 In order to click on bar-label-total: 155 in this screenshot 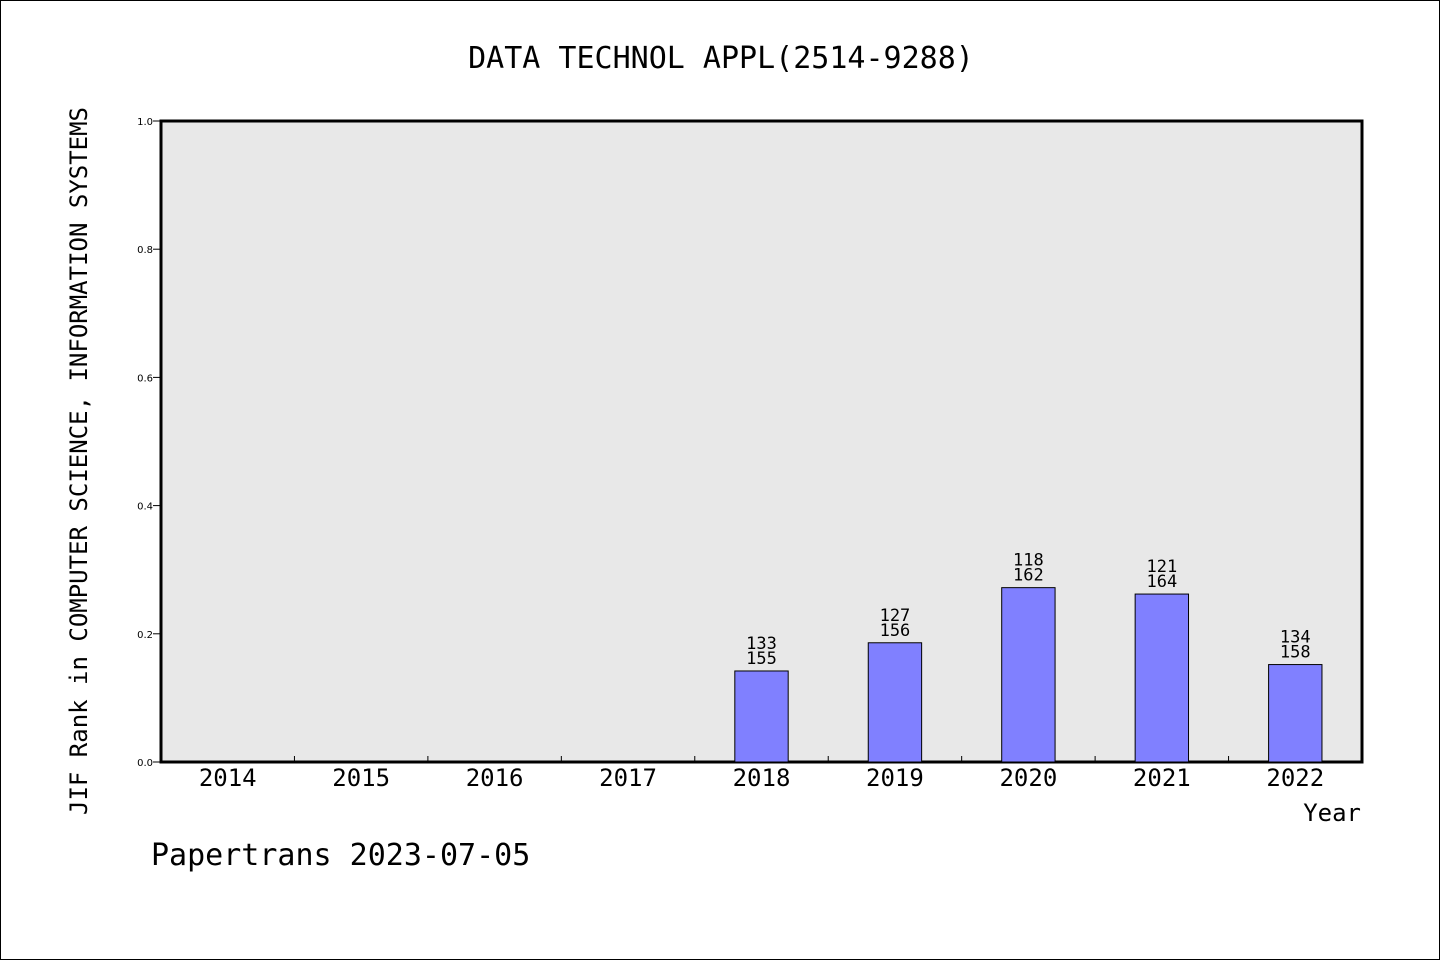, I will do `click(761, 659)`.